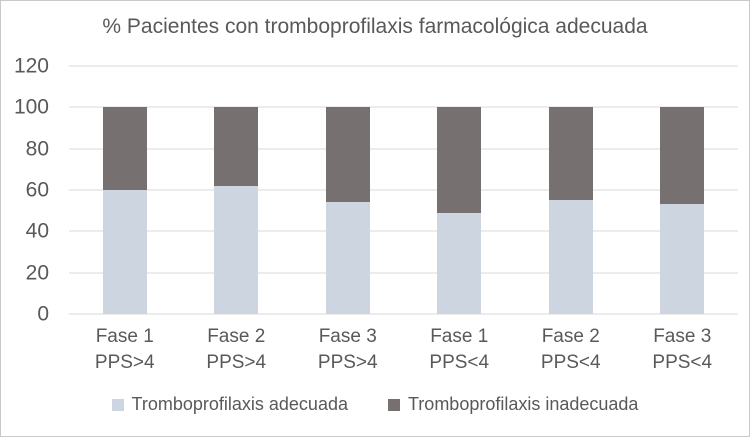  Describe the element at coordinates (523, 404) in the screenshot. I see `legend-label: Tromboprofilaxis inadecuada` at that location.